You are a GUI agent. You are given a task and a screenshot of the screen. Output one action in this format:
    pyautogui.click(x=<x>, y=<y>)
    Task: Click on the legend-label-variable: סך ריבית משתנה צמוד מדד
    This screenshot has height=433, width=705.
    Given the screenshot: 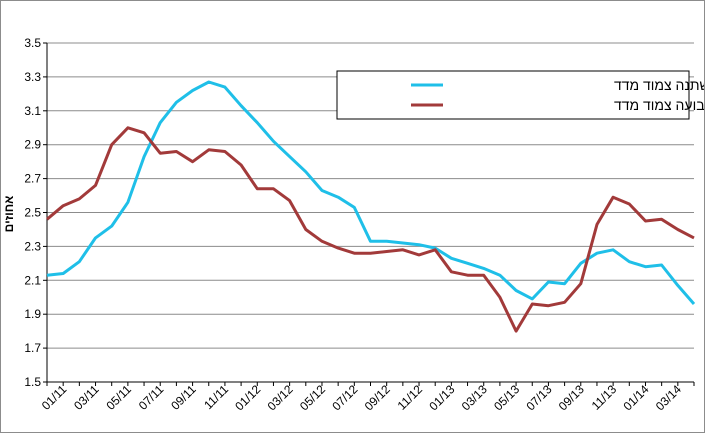 What is the action you would take?
    pyautogui.click(x=659, y=85)
    